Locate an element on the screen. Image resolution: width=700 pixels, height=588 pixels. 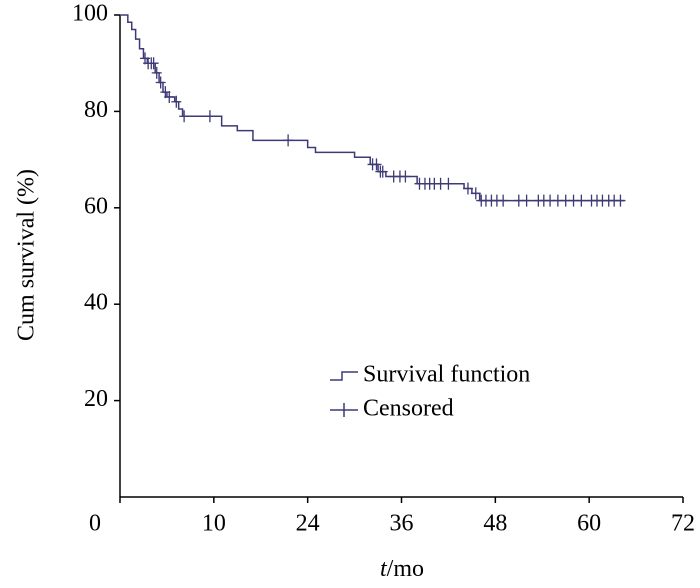
y-tick-label: 60 is located at coordinates (96, 206).